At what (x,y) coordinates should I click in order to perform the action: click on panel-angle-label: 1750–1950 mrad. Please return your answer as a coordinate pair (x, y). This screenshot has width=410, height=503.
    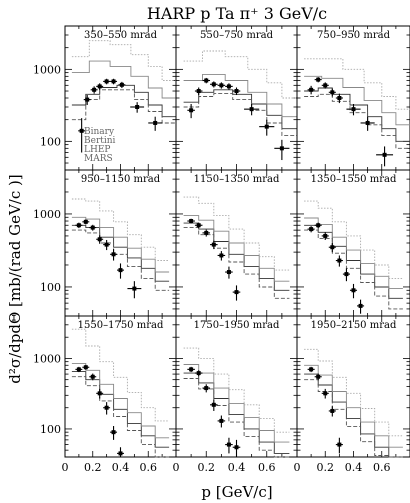
    Looking at the image, I should click on (237, 325).